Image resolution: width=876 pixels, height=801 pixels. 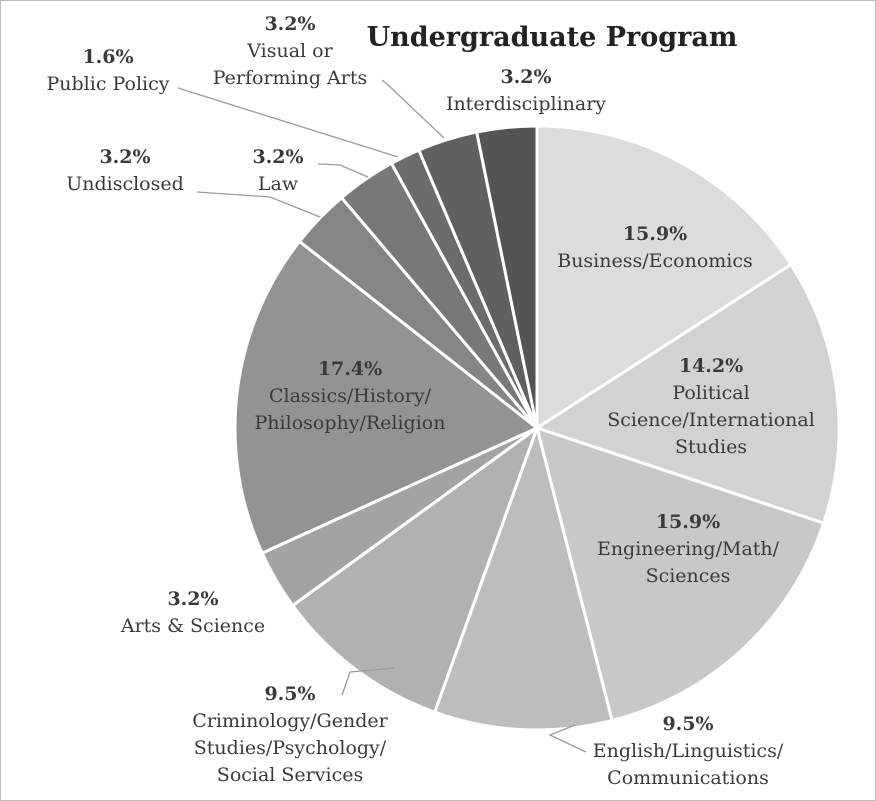 I want to click on slice-percent-label: 1.6%, so click(x=107, y=57).